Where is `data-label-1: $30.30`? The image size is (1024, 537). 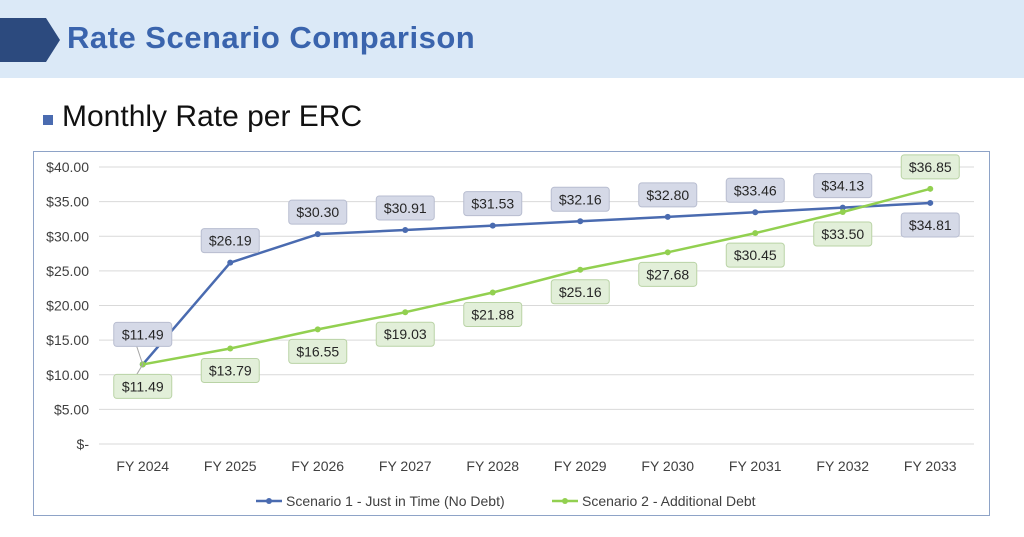
data-label-1: $30.30 is located at coordinates (318, 212).